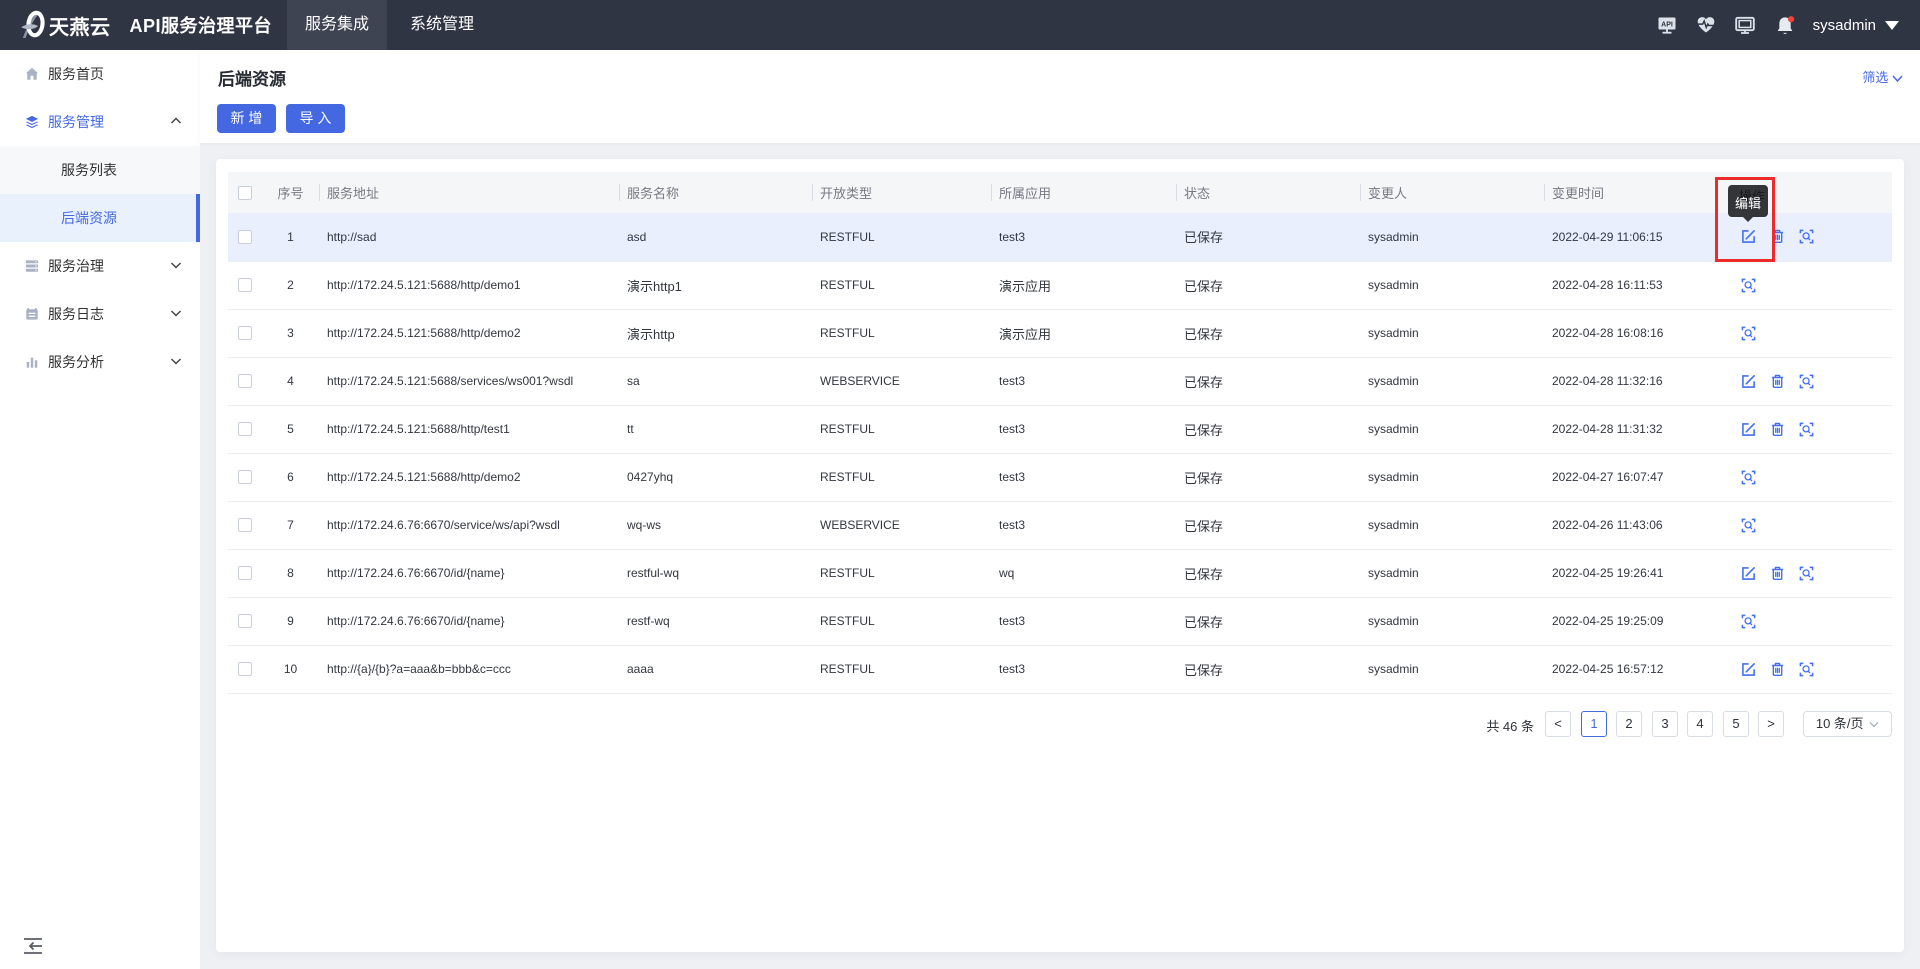  What do you see at coordinates (1667, 25) in the screenshot?
I see `svg-text: API` at bounding box center [1667, 25].